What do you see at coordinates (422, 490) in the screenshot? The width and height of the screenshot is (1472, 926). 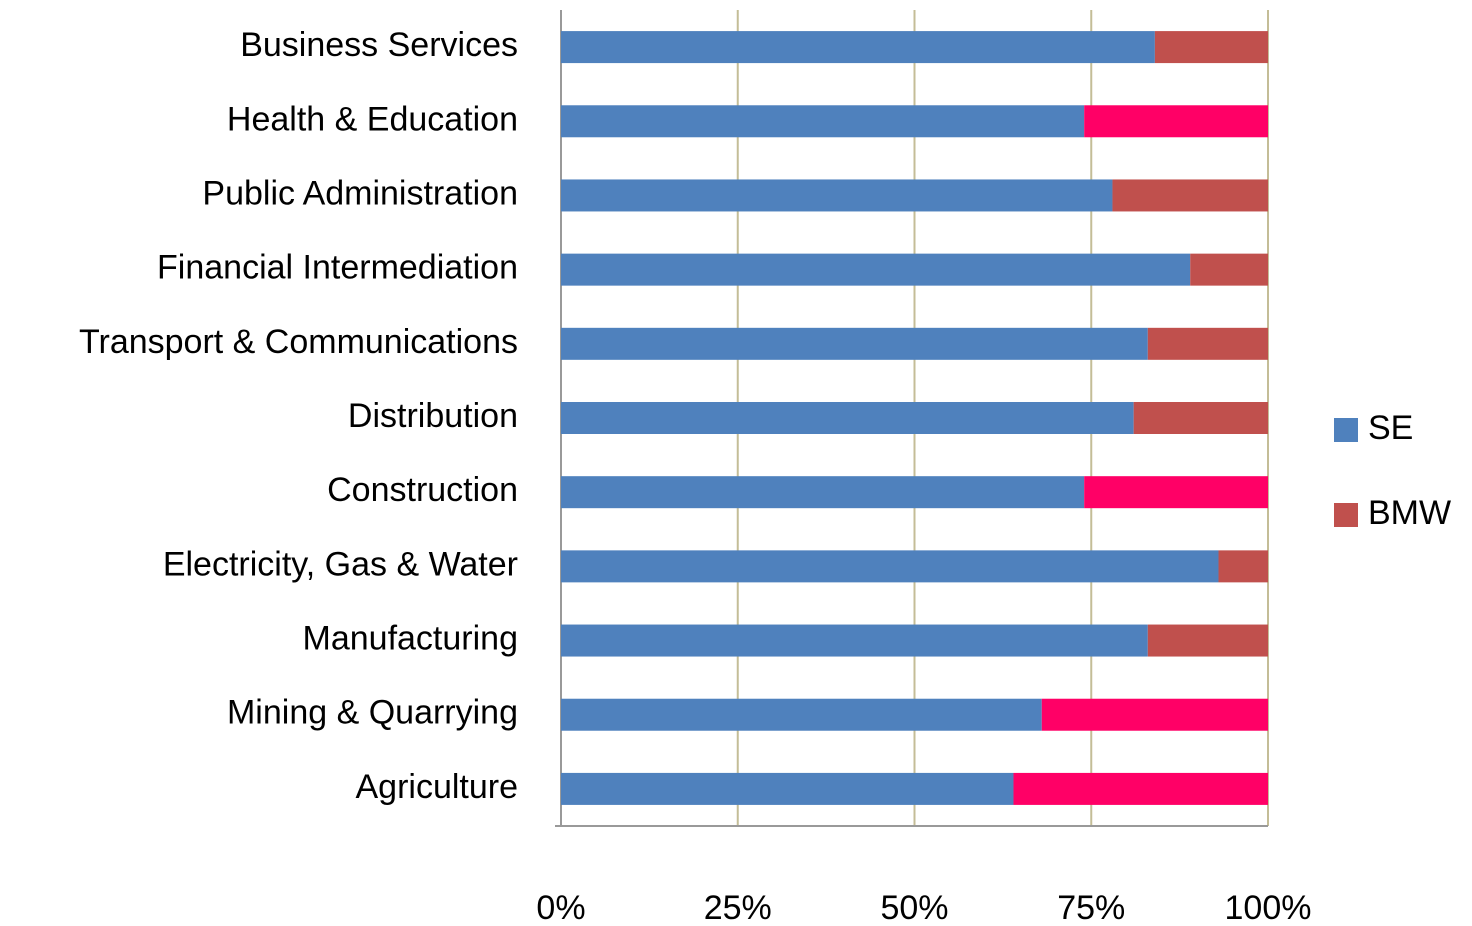 I see `y-tick-label: Construction` at bounding box center [422, 490].